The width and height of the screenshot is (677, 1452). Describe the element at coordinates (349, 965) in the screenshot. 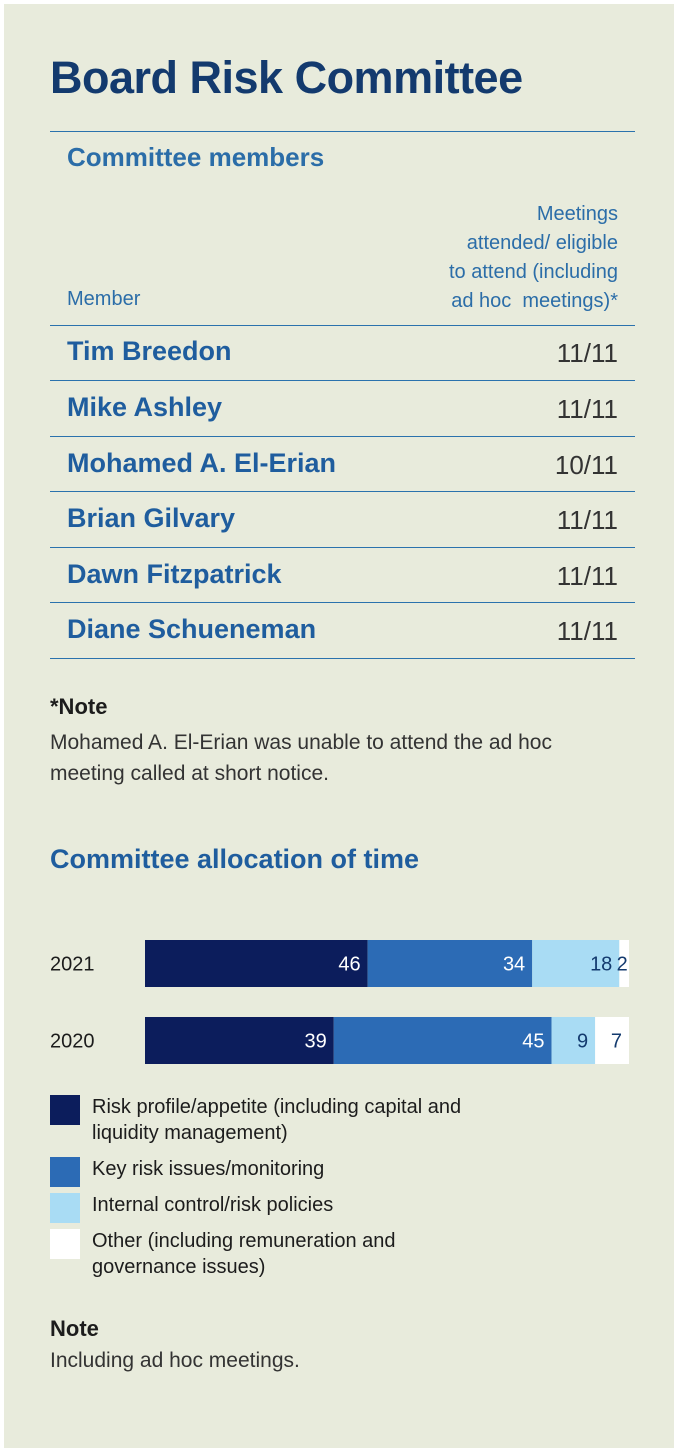

I see `data-label: 46` at that location.